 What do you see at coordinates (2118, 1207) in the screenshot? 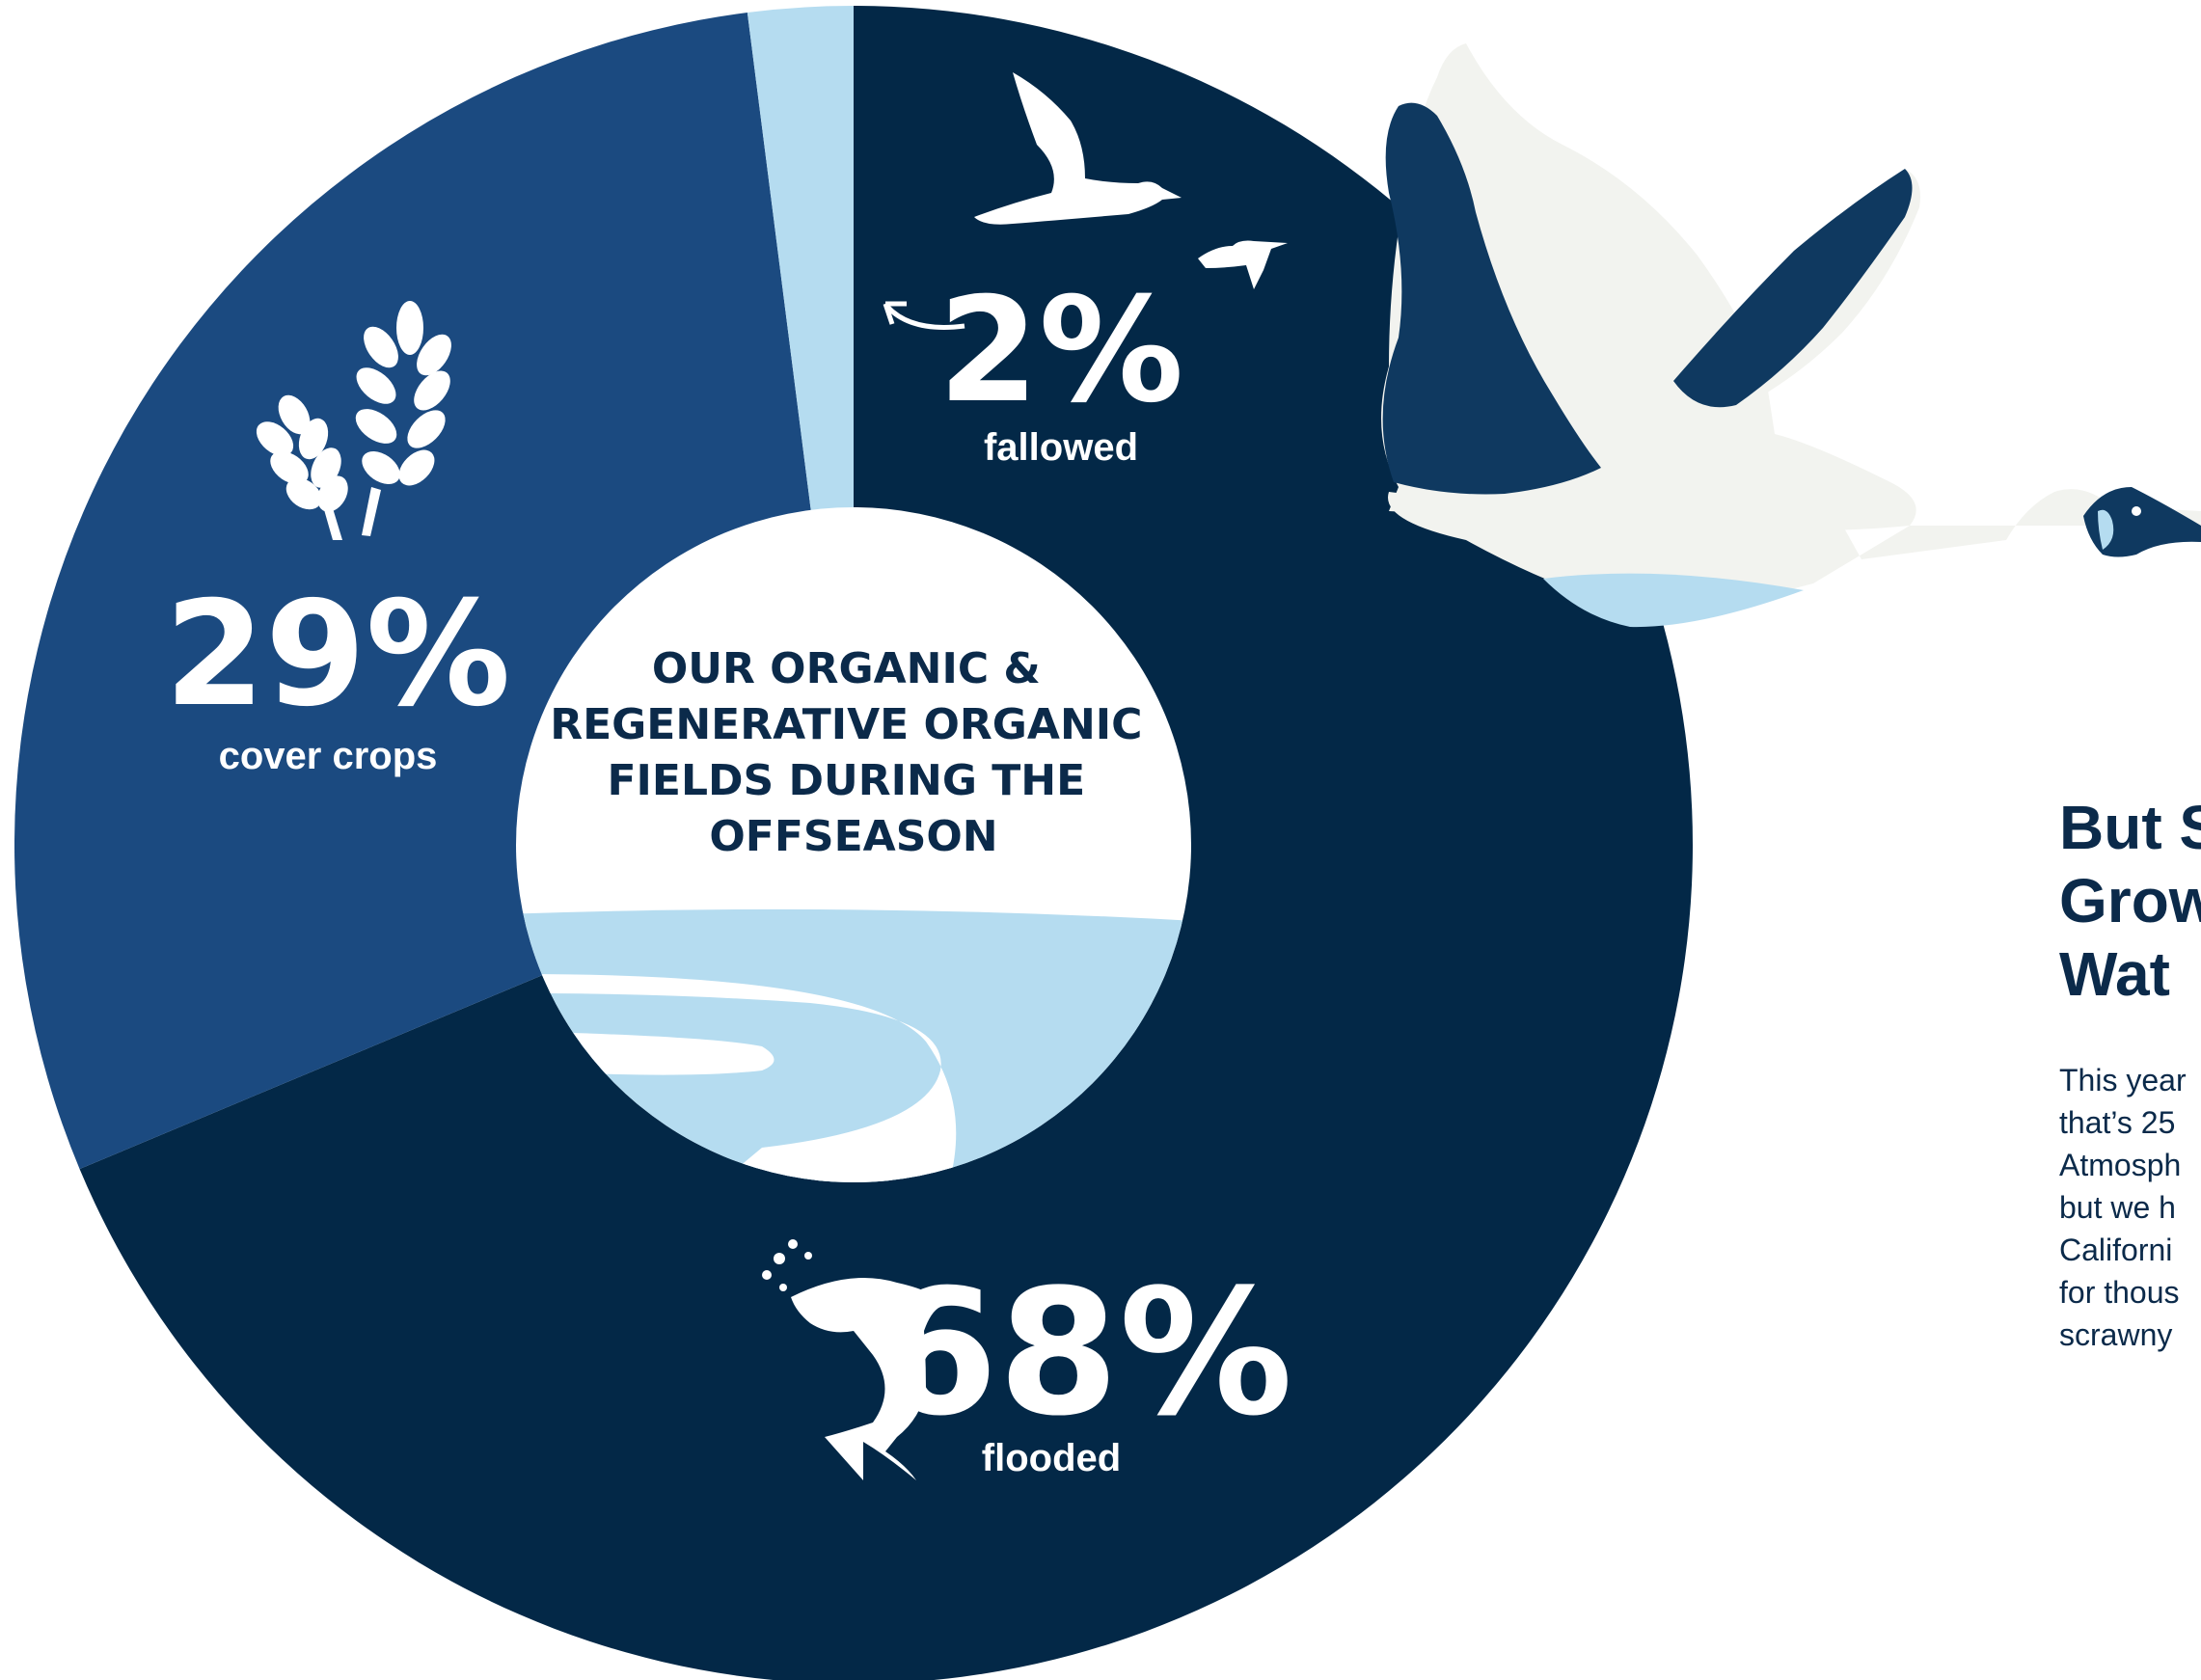
I see `side-body-line-4: but we h` at bounding box center [2118, 1207].